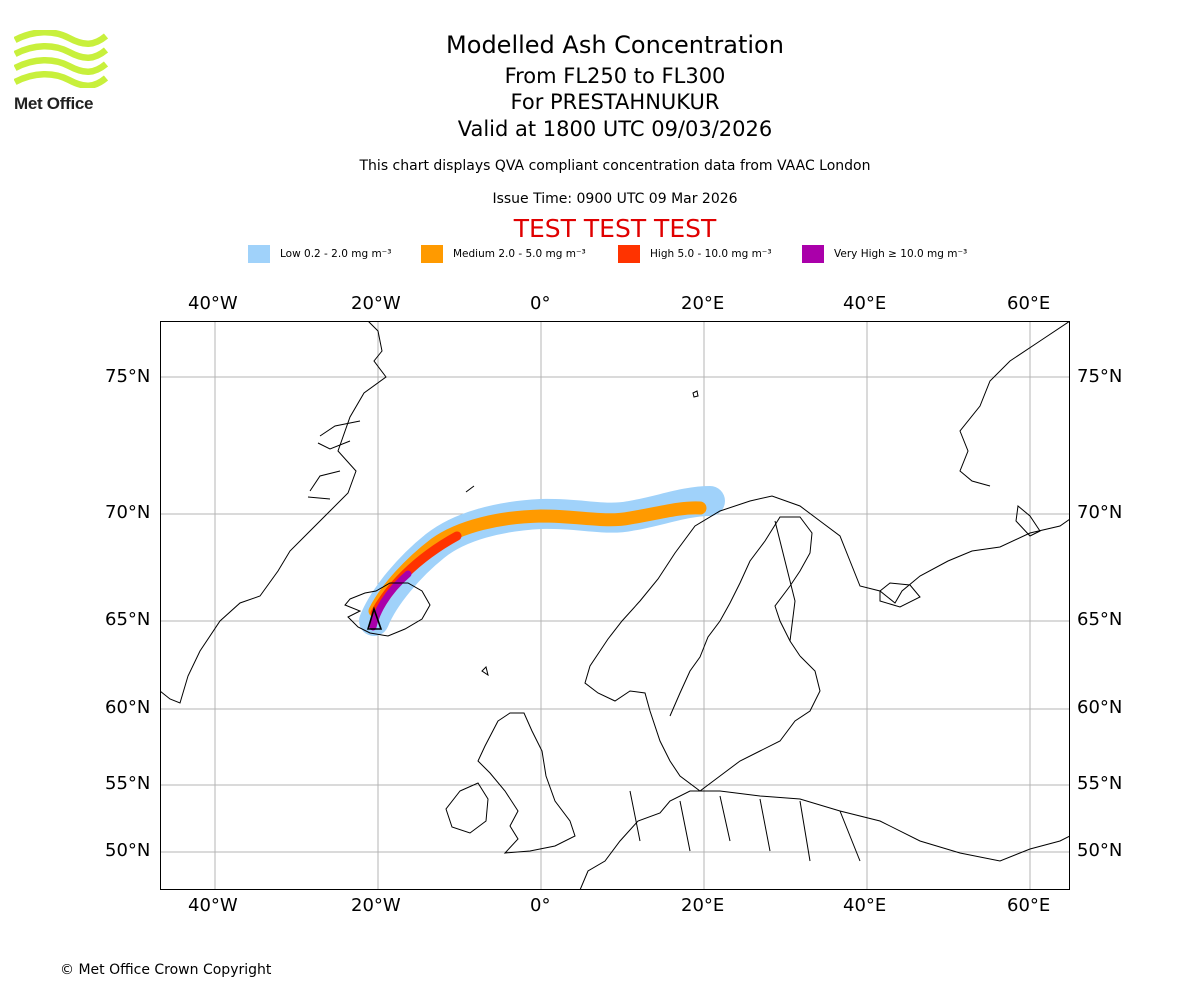  Describe the element at coordinates (1100, 376) in the screenshot. I see `lat-label-right-75n: 75°N` at that location.